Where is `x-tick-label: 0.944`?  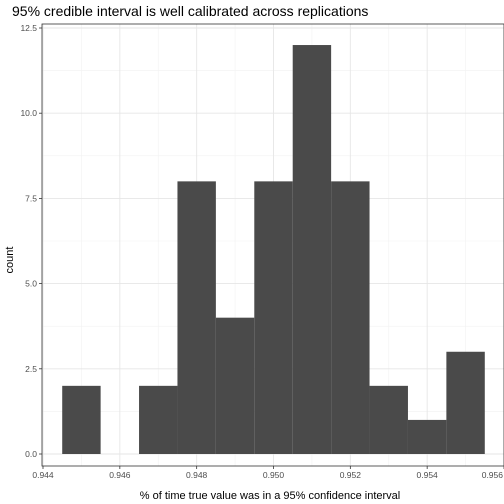 x-tick-label: 0.944 is located at coordinates (43, 475).